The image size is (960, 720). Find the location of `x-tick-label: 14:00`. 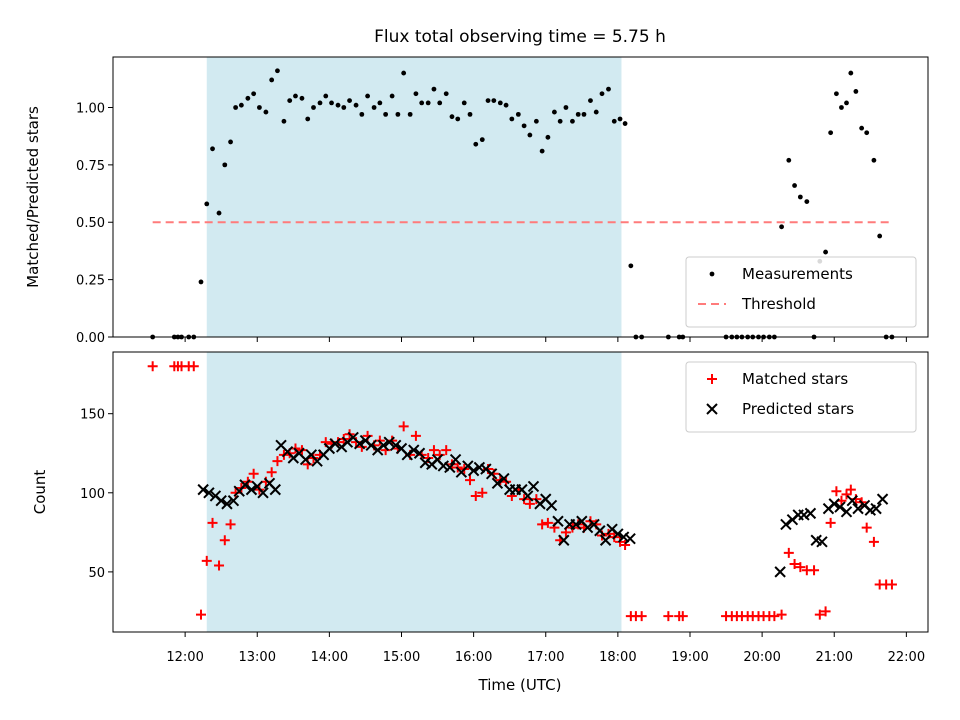

x-tick-label: 14:00 is located at coordinates (329, 657).